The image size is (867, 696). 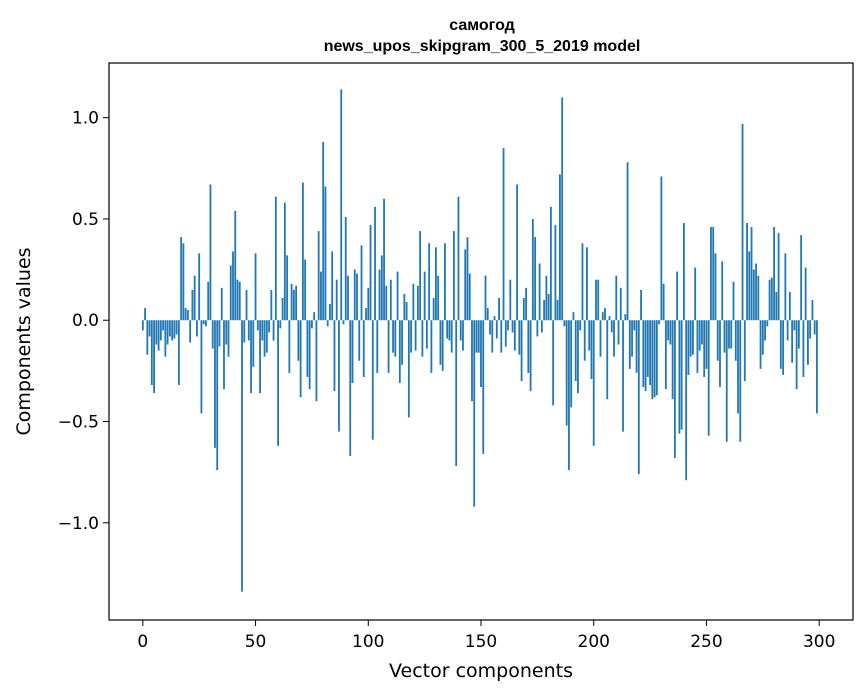 What do you see at coordinates (594, 642) in the screenshot?
I see `x-tick-label: 200` at bounding box center [594, 642].